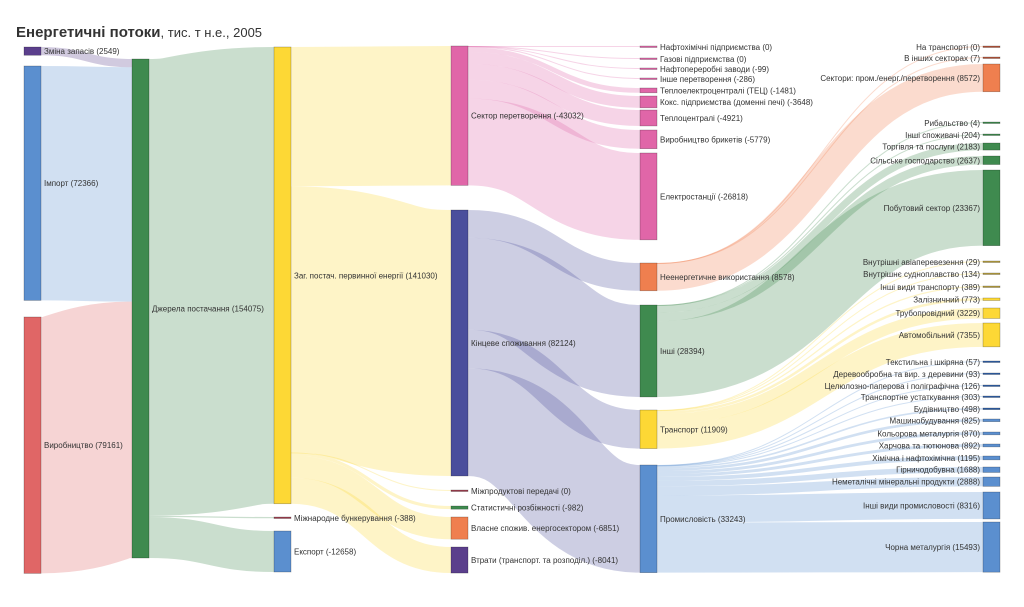 This screenshot has height=607, width=1024. I want to click on sankey-node: Сектор перетворення (-43032), so click(517, 115).